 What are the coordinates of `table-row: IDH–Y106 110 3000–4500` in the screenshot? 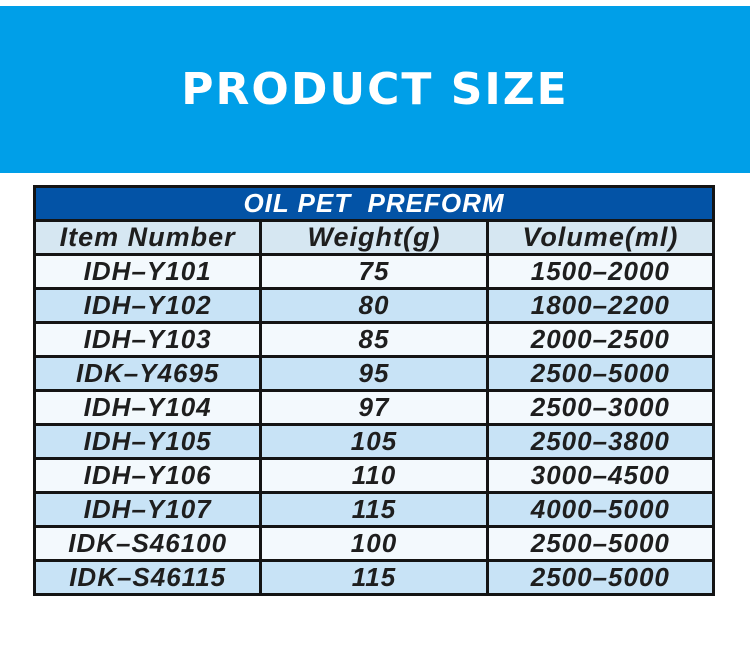 It's located at (374, 475).